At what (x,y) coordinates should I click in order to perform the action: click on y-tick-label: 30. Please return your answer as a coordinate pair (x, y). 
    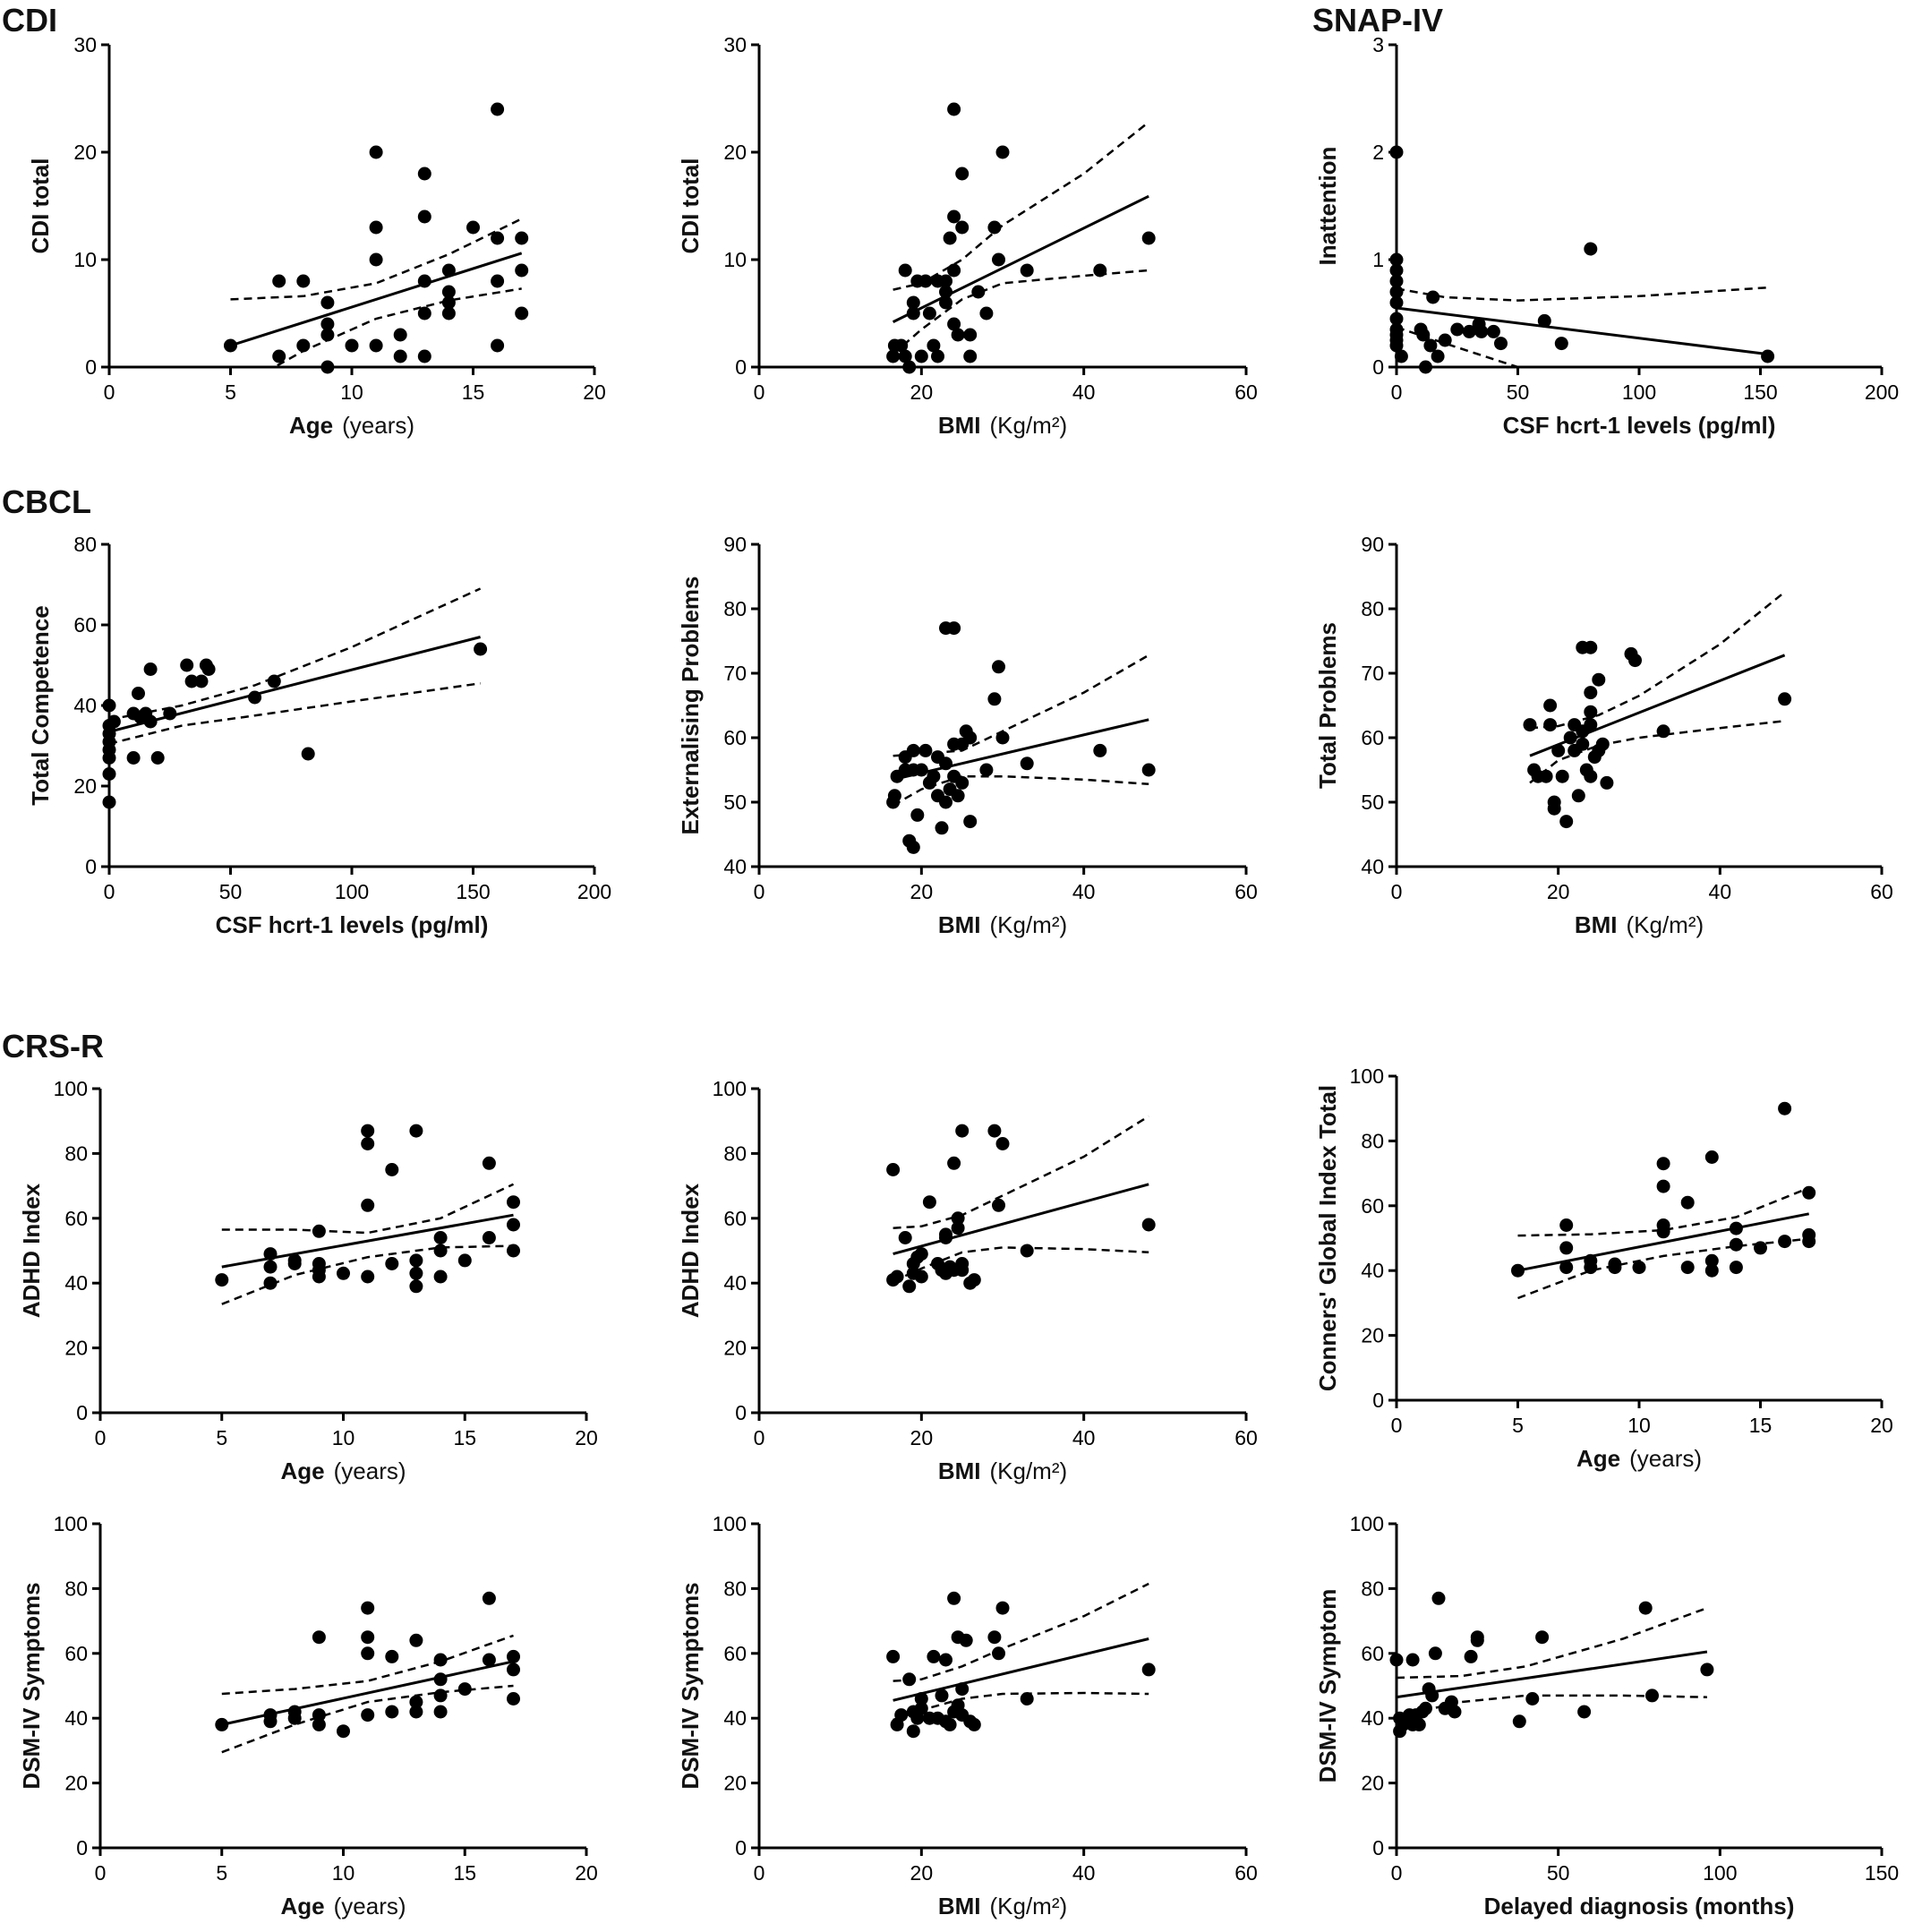
    Looking at the image, I should click on (85, 44).